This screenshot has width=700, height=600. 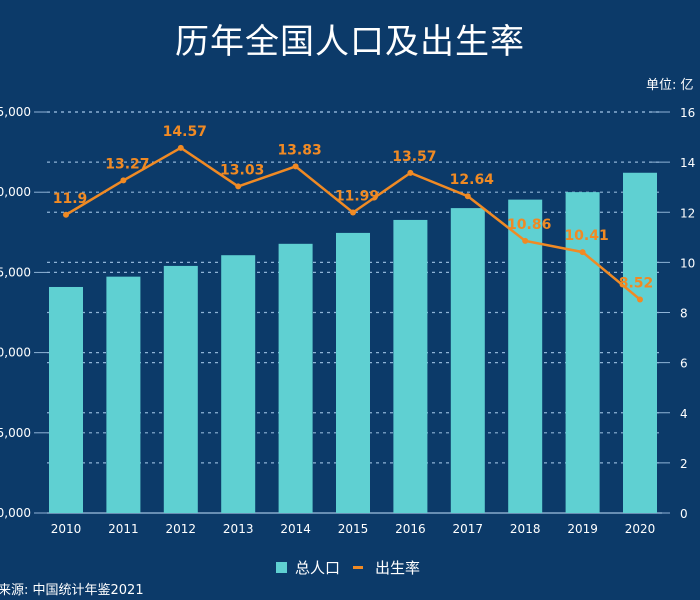 I want to click on bar-2012, so click(x=180, y=389).